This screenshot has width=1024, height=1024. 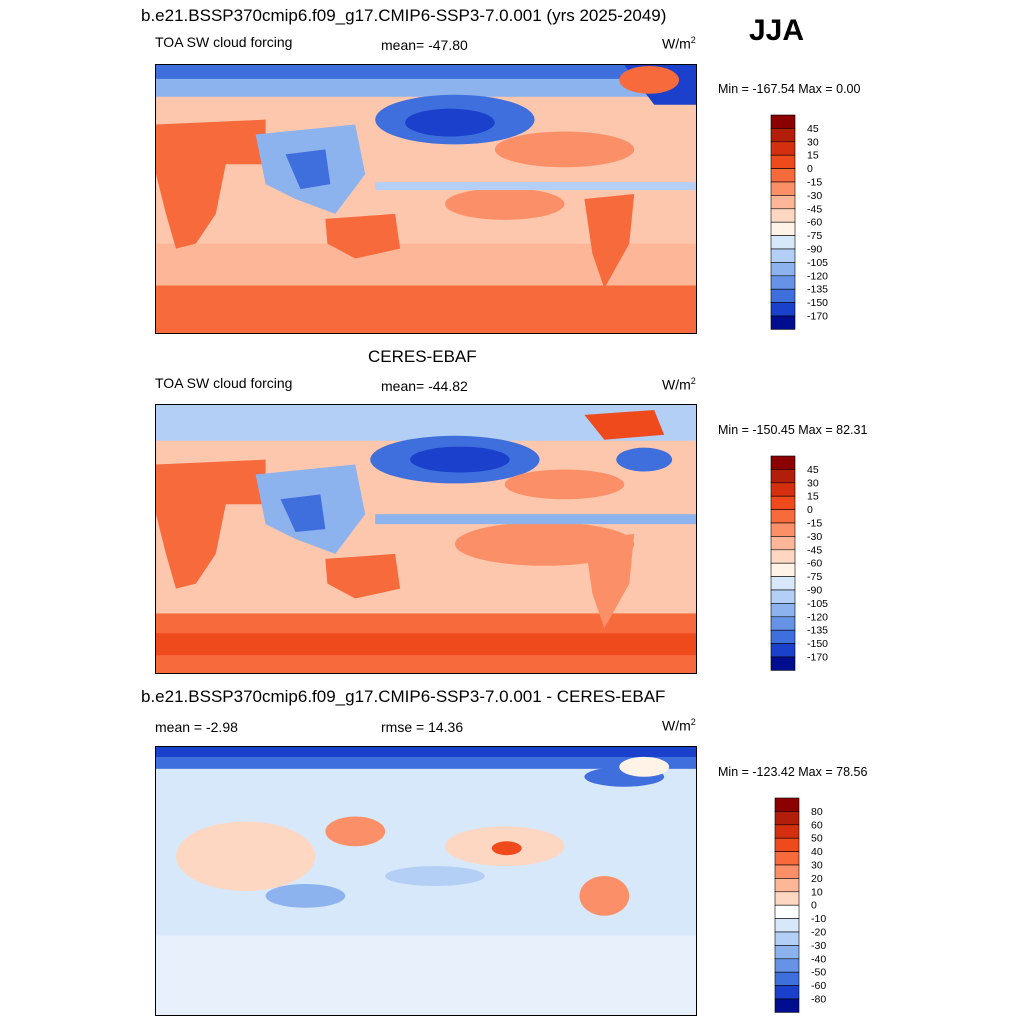 I want to click on panel1-variable-label: TOA SW cloud forcing, so click(x=224, y=42).